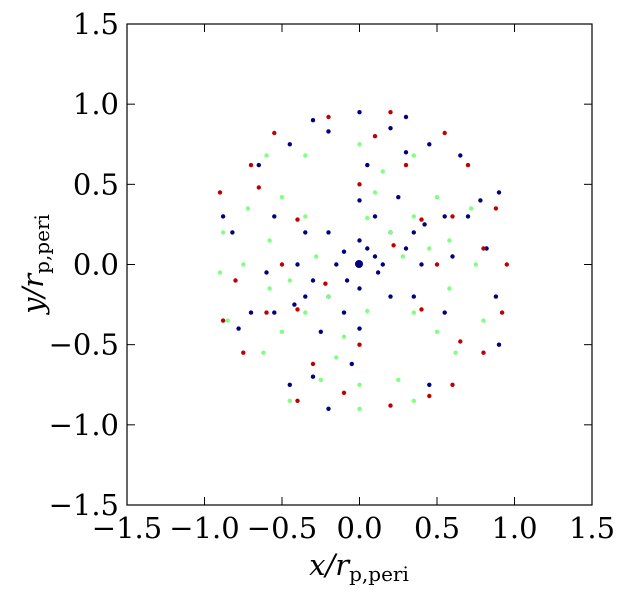 This screenshot has width=622, height=592. What do you see at coordinates (592, 528) in the screenshot?
I see `x-tick-label-6: 1.5` at bounding box center [592, 528].